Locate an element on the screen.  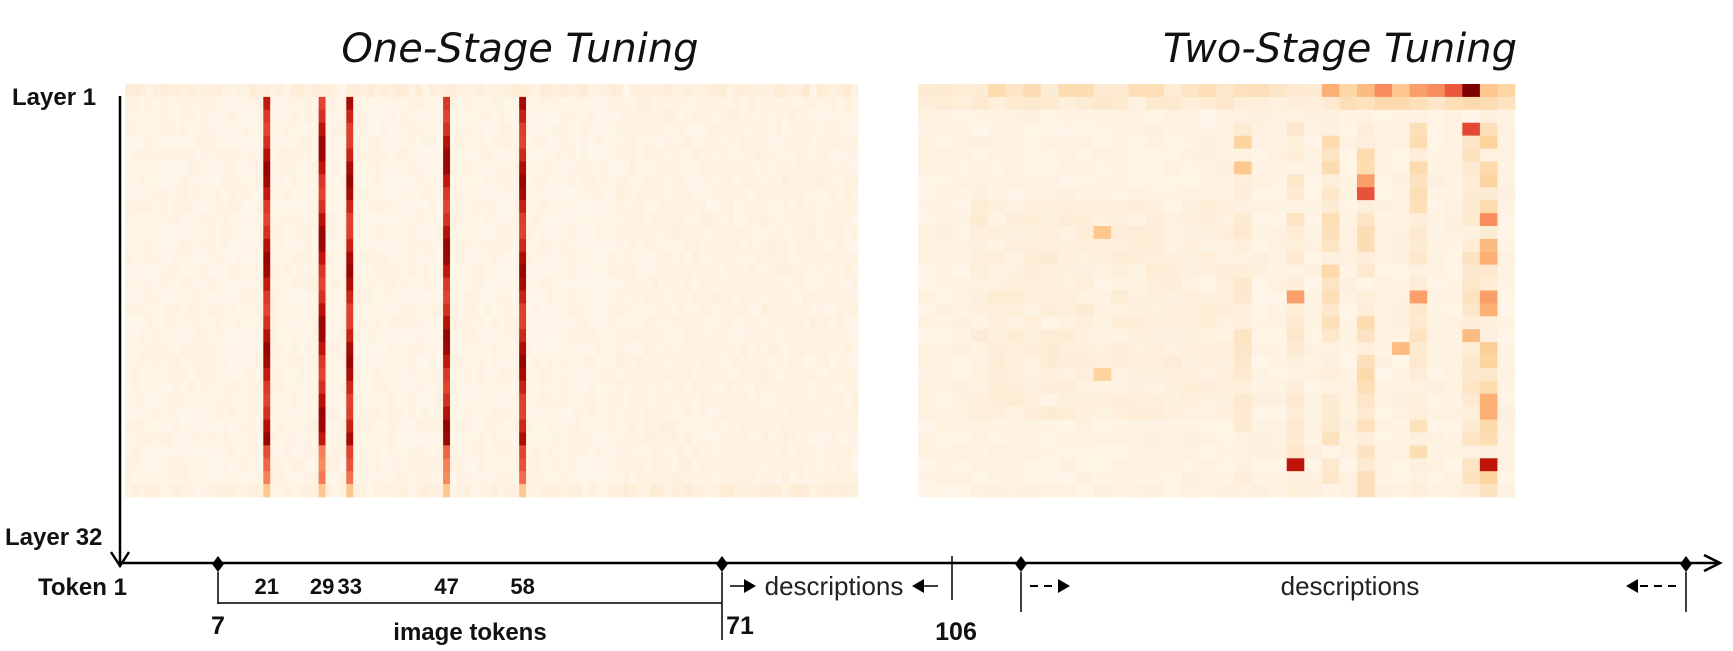
tick-29: 29 is located at coordinates (322, 586).